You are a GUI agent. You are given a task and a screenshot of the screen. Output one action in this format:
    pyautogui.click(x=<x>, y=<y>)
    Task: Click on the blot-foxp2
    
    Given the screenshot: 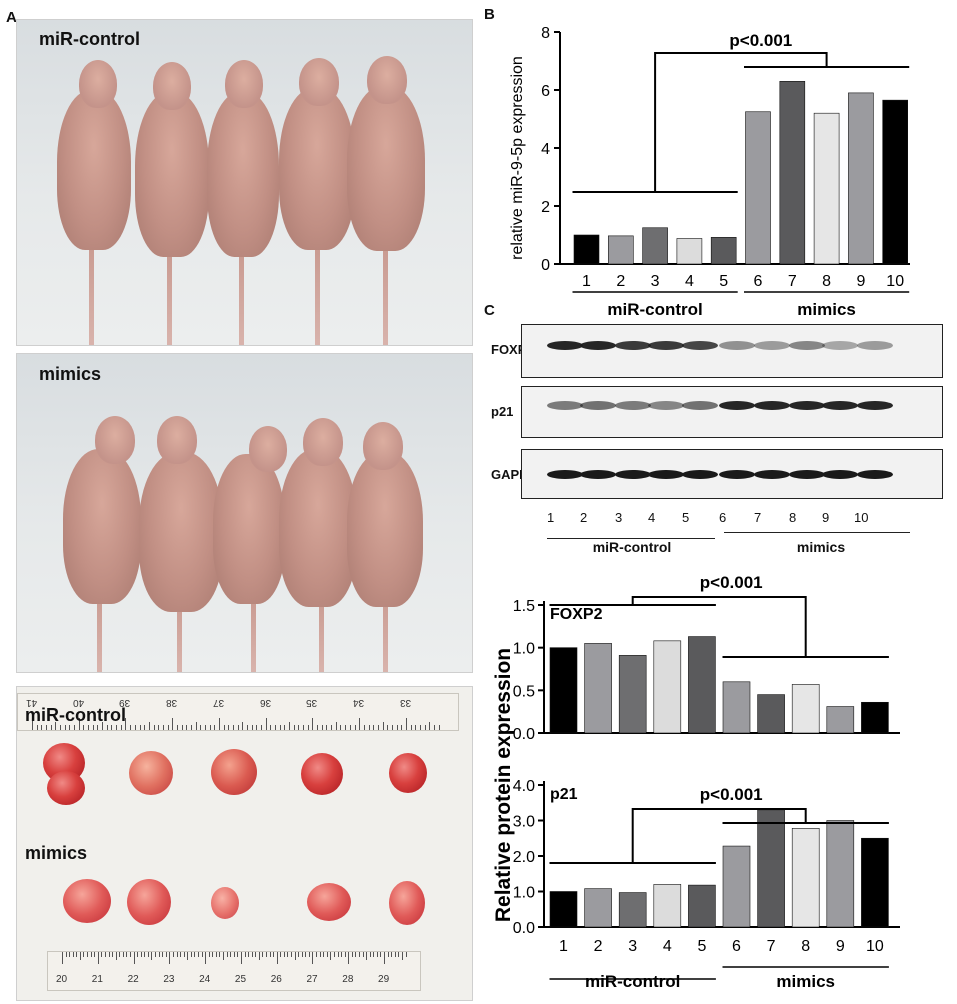 What is the action you would take?
    pyautogui.click(x=732, y=351)
    